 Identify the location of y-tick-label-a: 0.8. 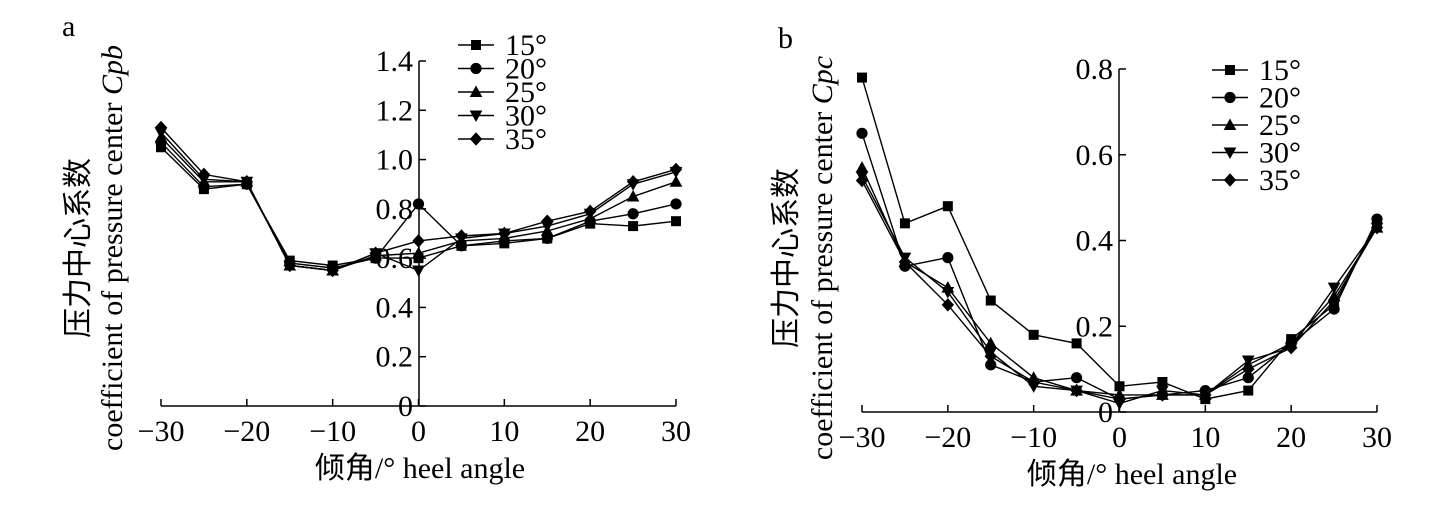
(395, 209).